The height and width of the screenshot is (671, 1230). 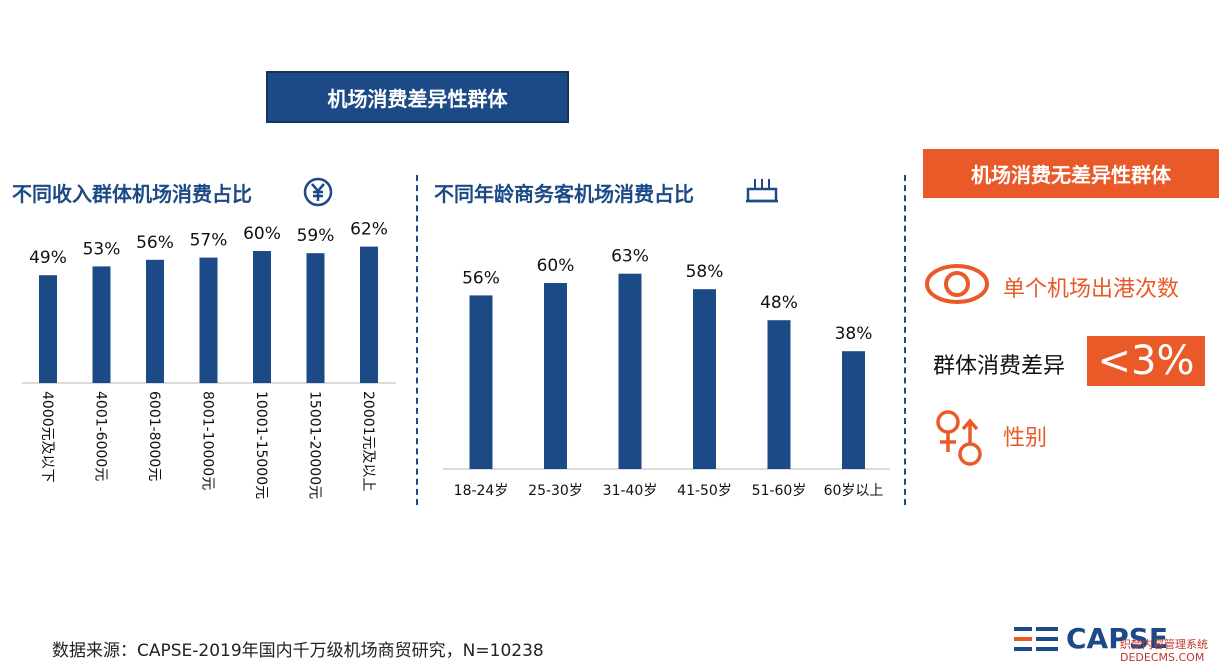 I want to click on watermark: 织梦内容管理系统 DEDECMS.COM, so click(x=1164, y=651).